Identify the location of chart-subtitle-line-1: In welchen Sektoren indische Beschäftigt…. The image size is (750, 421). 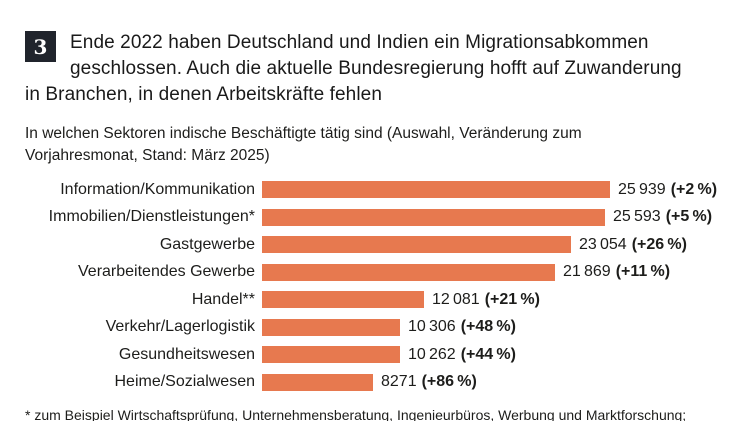
(303, 133).